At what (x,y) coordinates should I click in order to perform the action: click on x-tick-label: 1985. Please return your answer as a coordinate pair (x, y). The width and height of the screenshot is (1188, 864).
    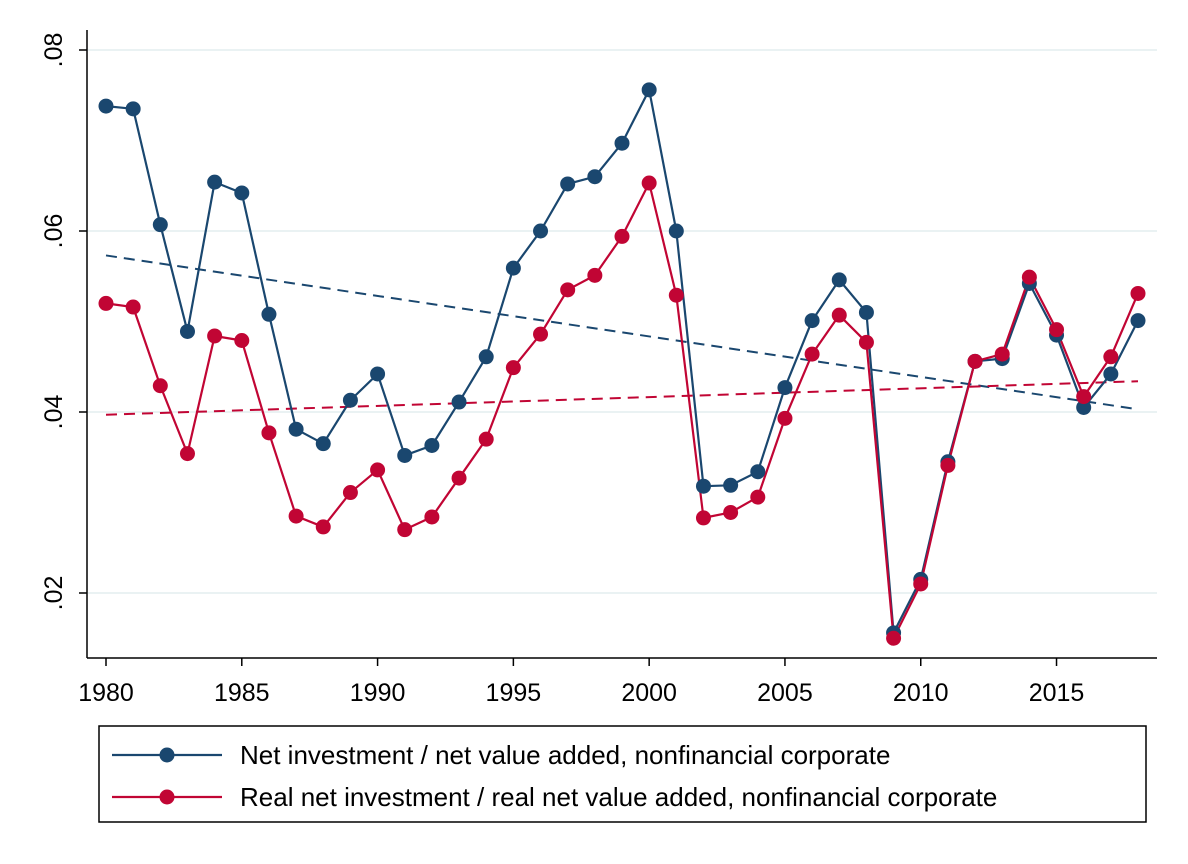
    Looking at the image, I should click on (242, 693).